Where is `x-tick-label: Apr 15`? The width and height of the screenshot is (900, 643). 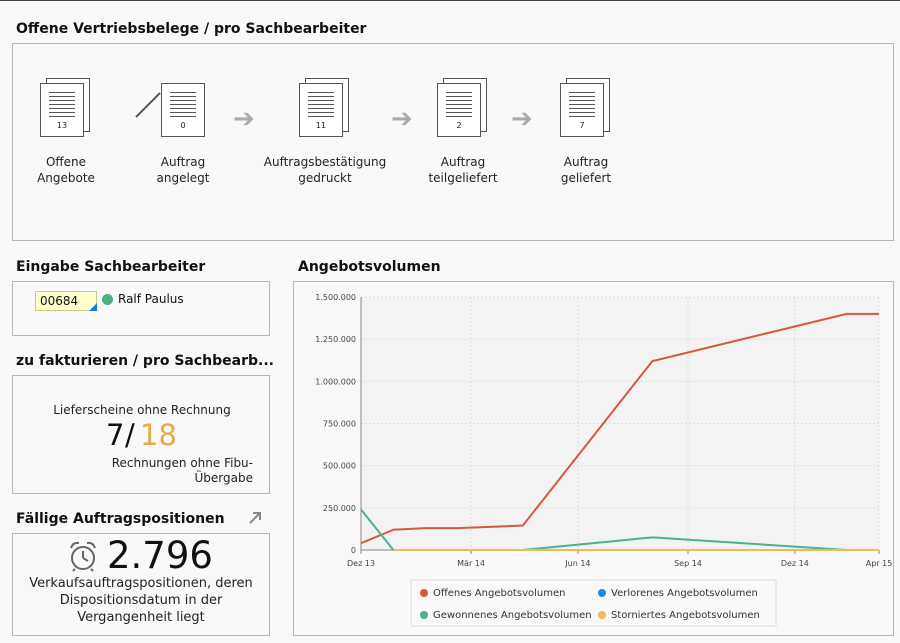
x-tick-label: Apr 15 is located at coordinates (879, 563).